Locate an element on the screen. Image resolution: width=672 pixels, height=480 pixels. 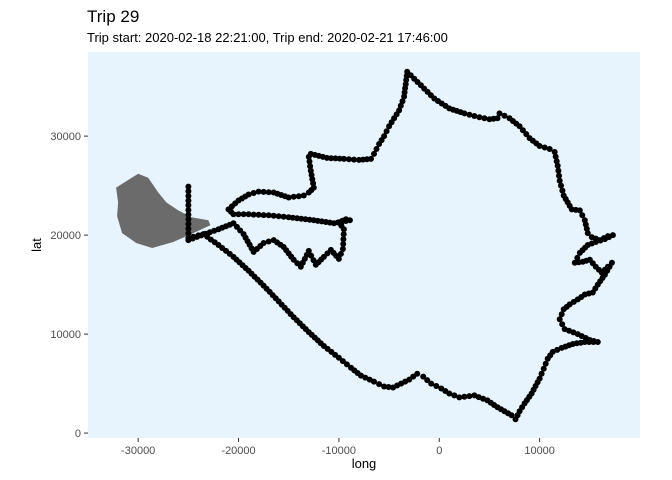
y-axis-title: lat is located at coordinates (36, 245).